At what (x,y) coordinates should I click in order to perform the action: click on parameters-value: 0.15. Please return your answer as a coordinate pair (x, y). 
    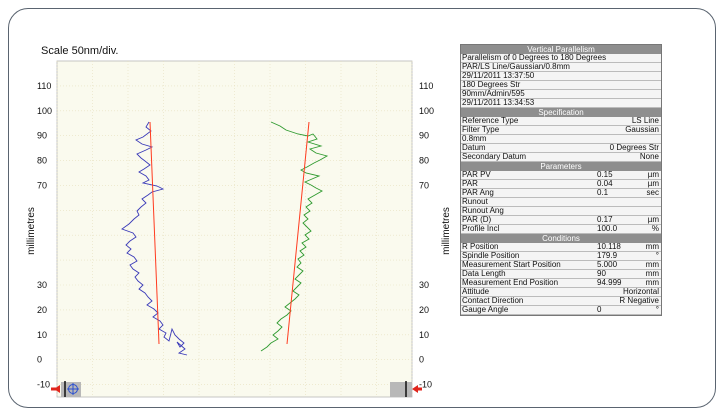
    Looking at the image, I should click on (605, 175).